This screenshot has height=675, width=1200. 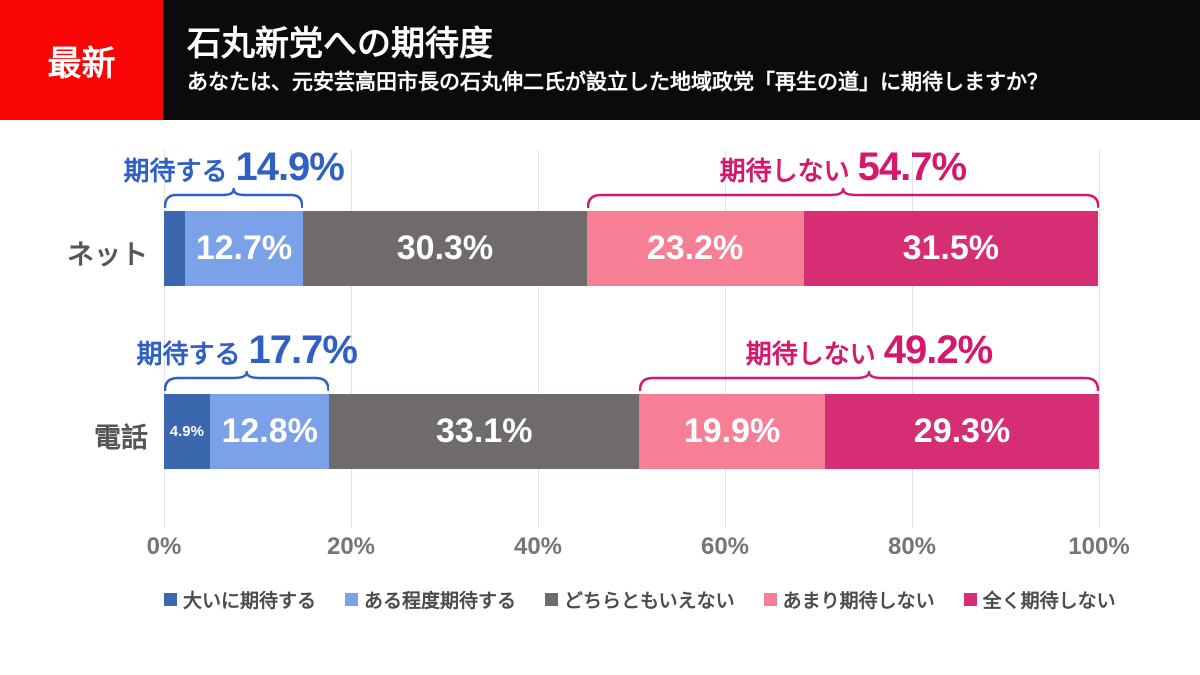 I want to click on bracket-summary-value: 14.9%, so click(x=289, y=167).